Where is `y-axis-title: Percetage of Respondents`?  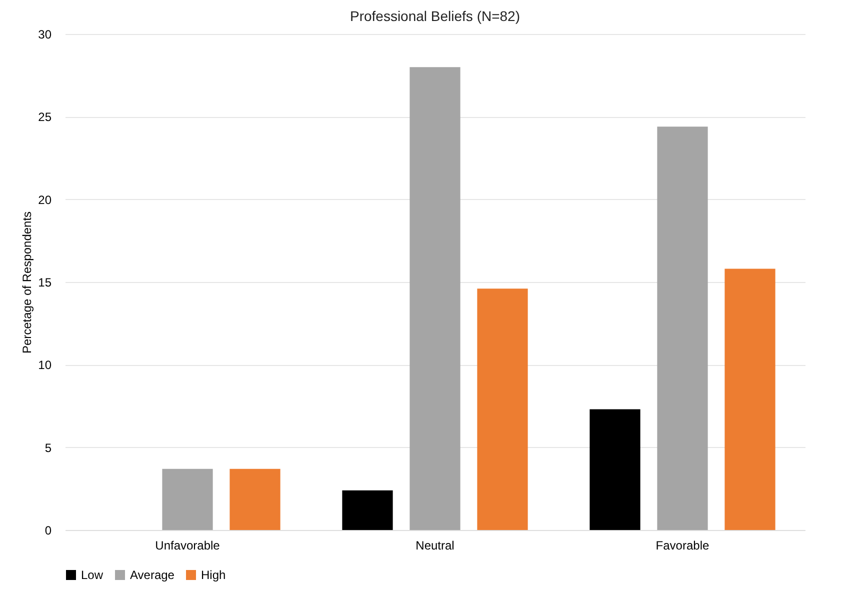
y-axis-title: Percetage of Respondents is located at coordinates (27, 282).